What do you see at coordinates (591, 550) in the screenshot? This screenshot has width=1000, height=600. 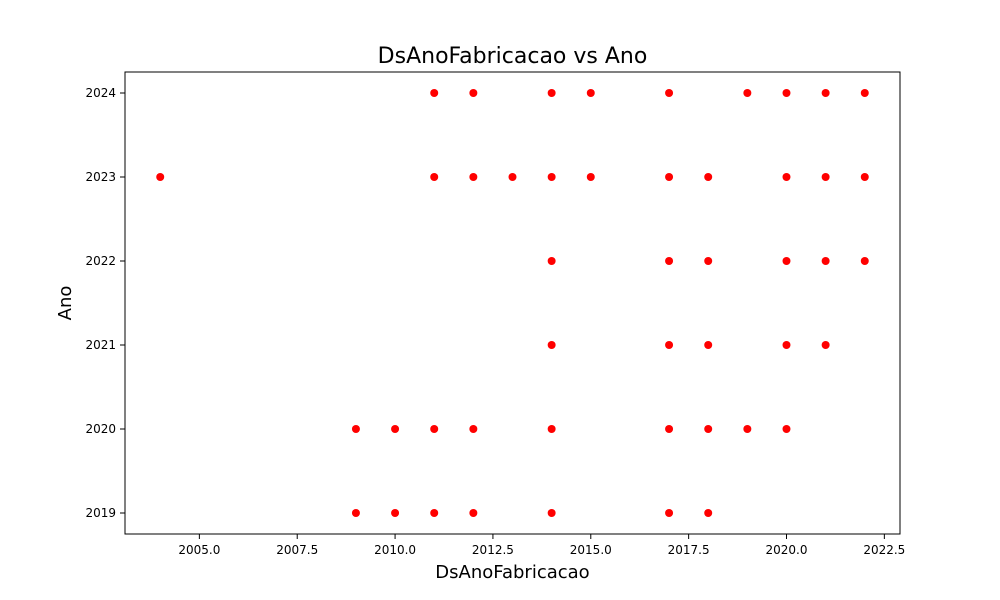 I see `x-tick-label: 2015.0` at bounding box center [591, 550].